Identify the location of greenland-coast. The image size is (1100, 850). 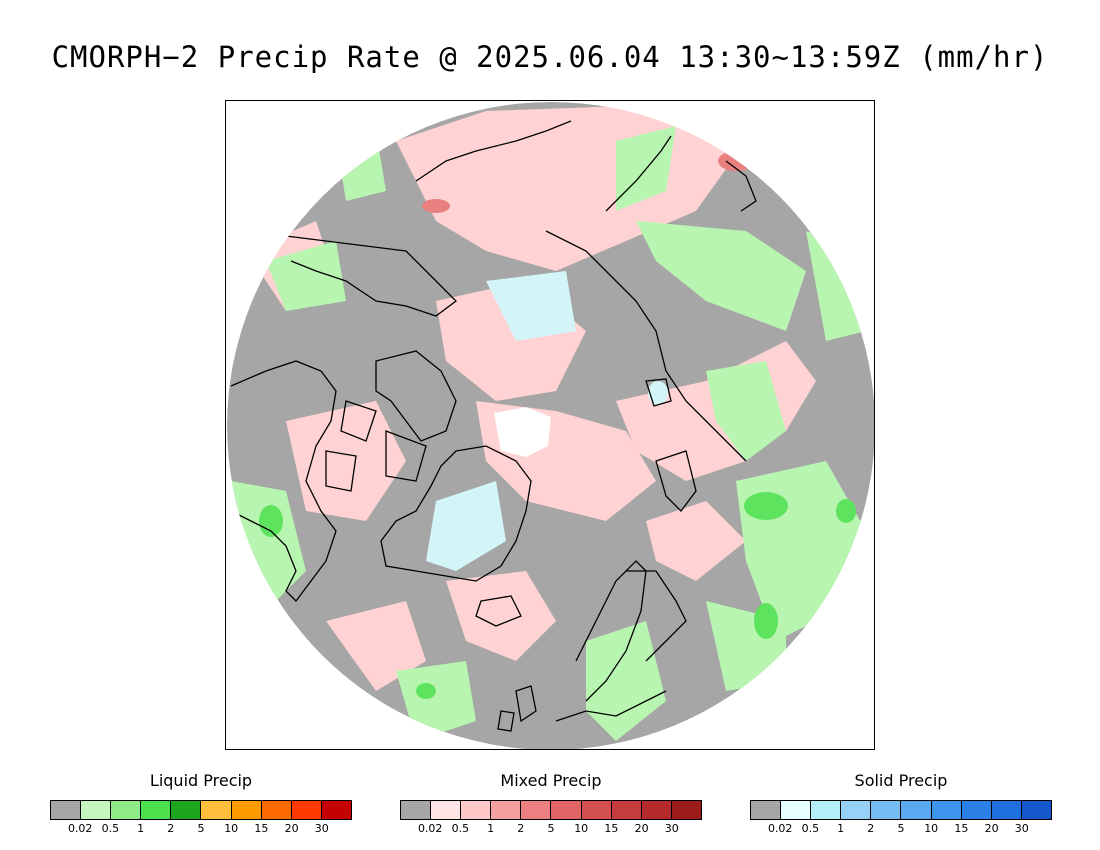
(456, 513).